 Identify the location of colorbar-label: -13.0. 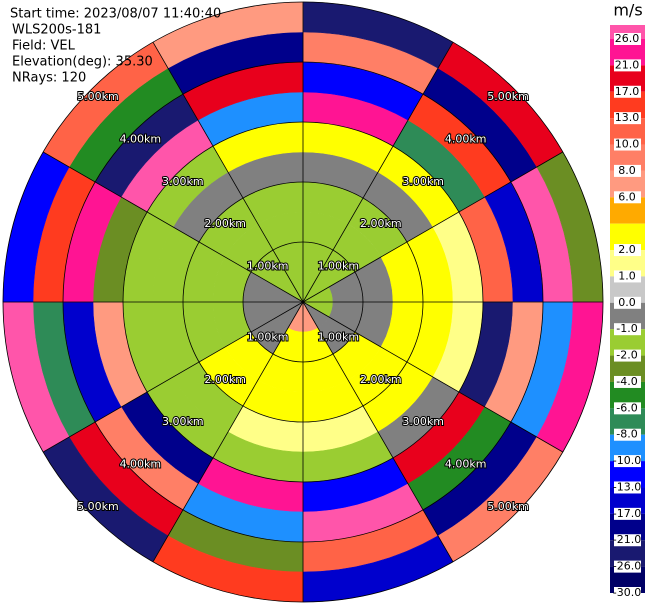
(627, 486).